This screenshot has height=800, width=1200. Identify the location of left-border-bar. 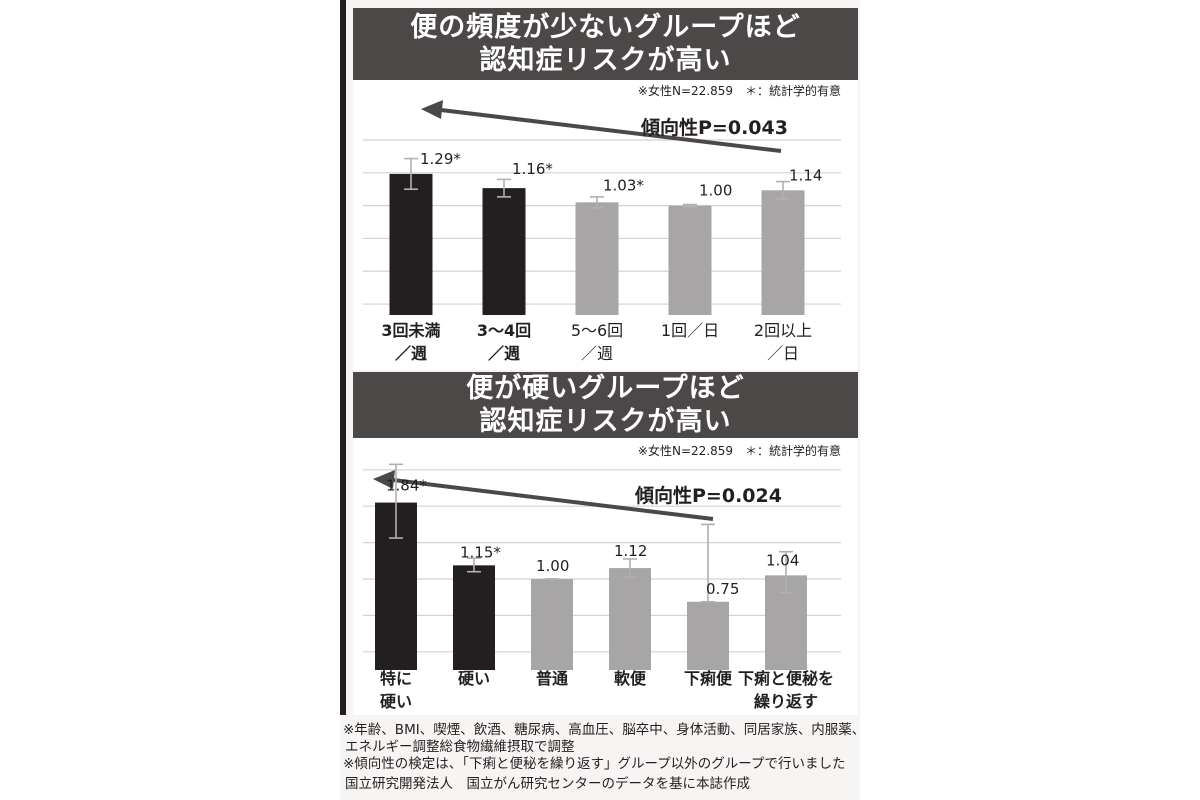
(343, 357).